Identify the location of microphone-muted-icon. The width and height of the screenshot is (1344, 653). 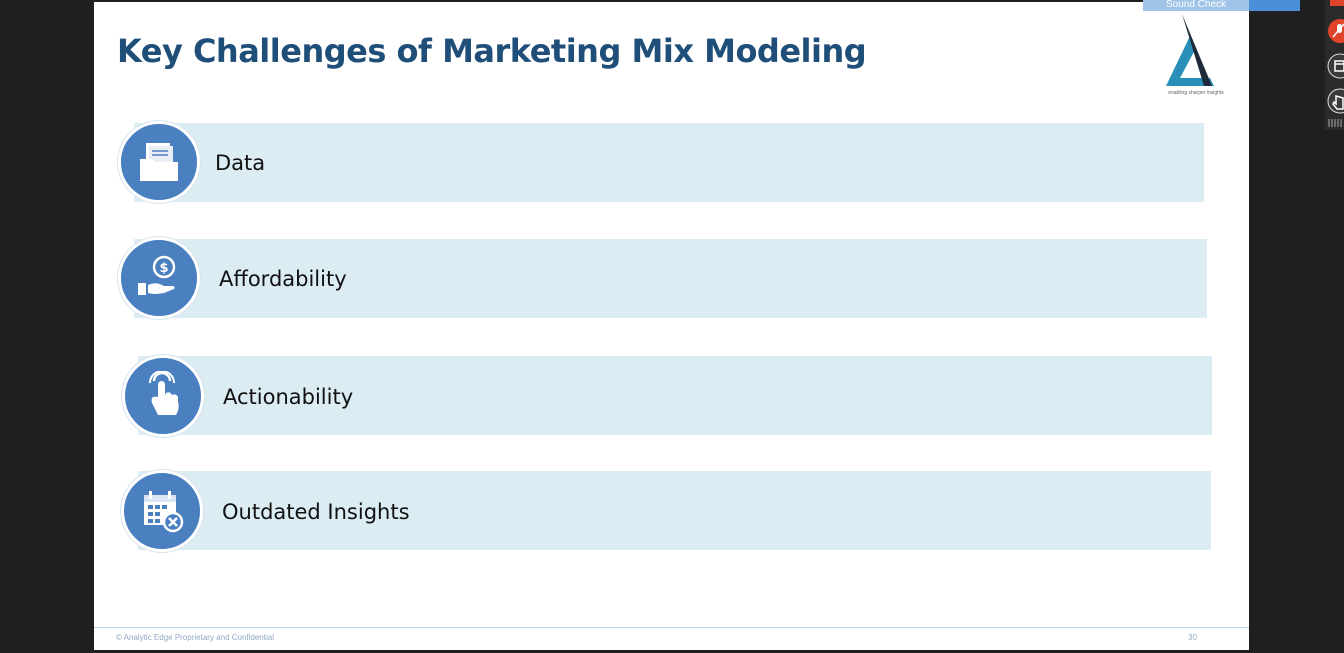
(1336, 31).